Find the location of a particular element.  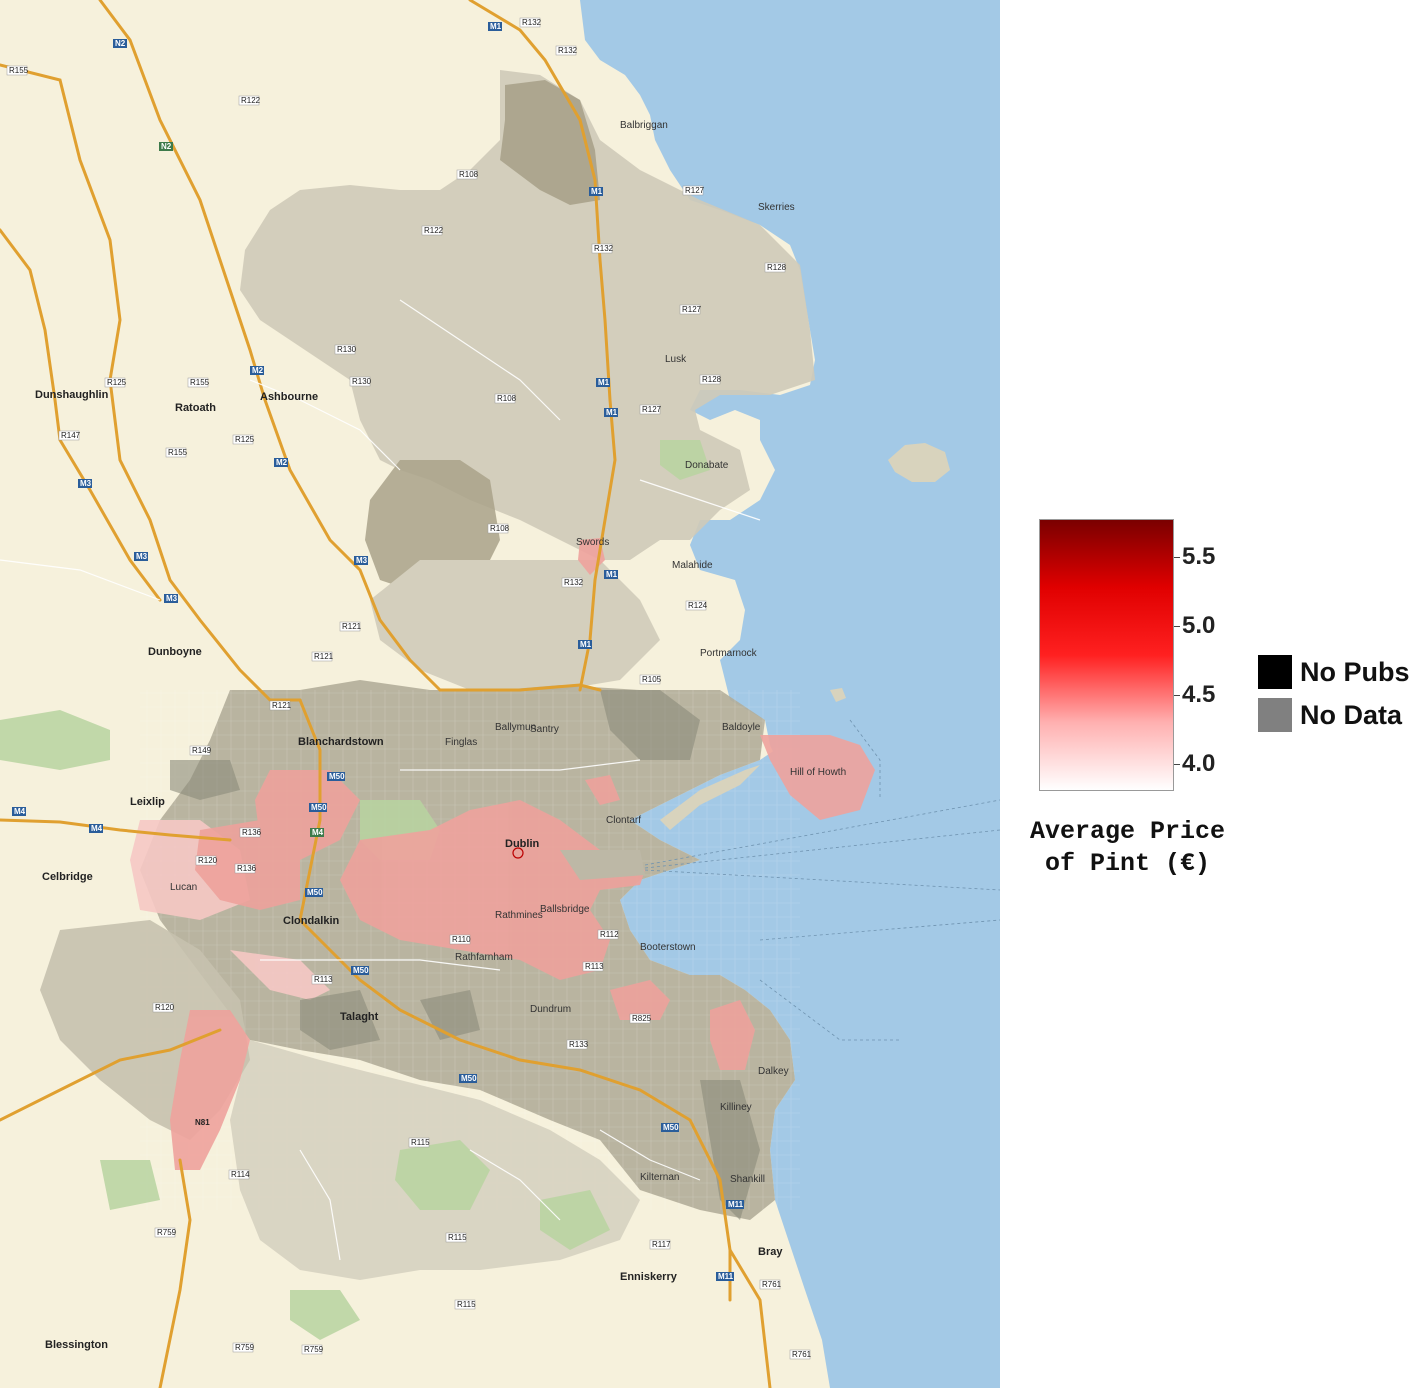

lambay-island is located at coordinates (919, 462).